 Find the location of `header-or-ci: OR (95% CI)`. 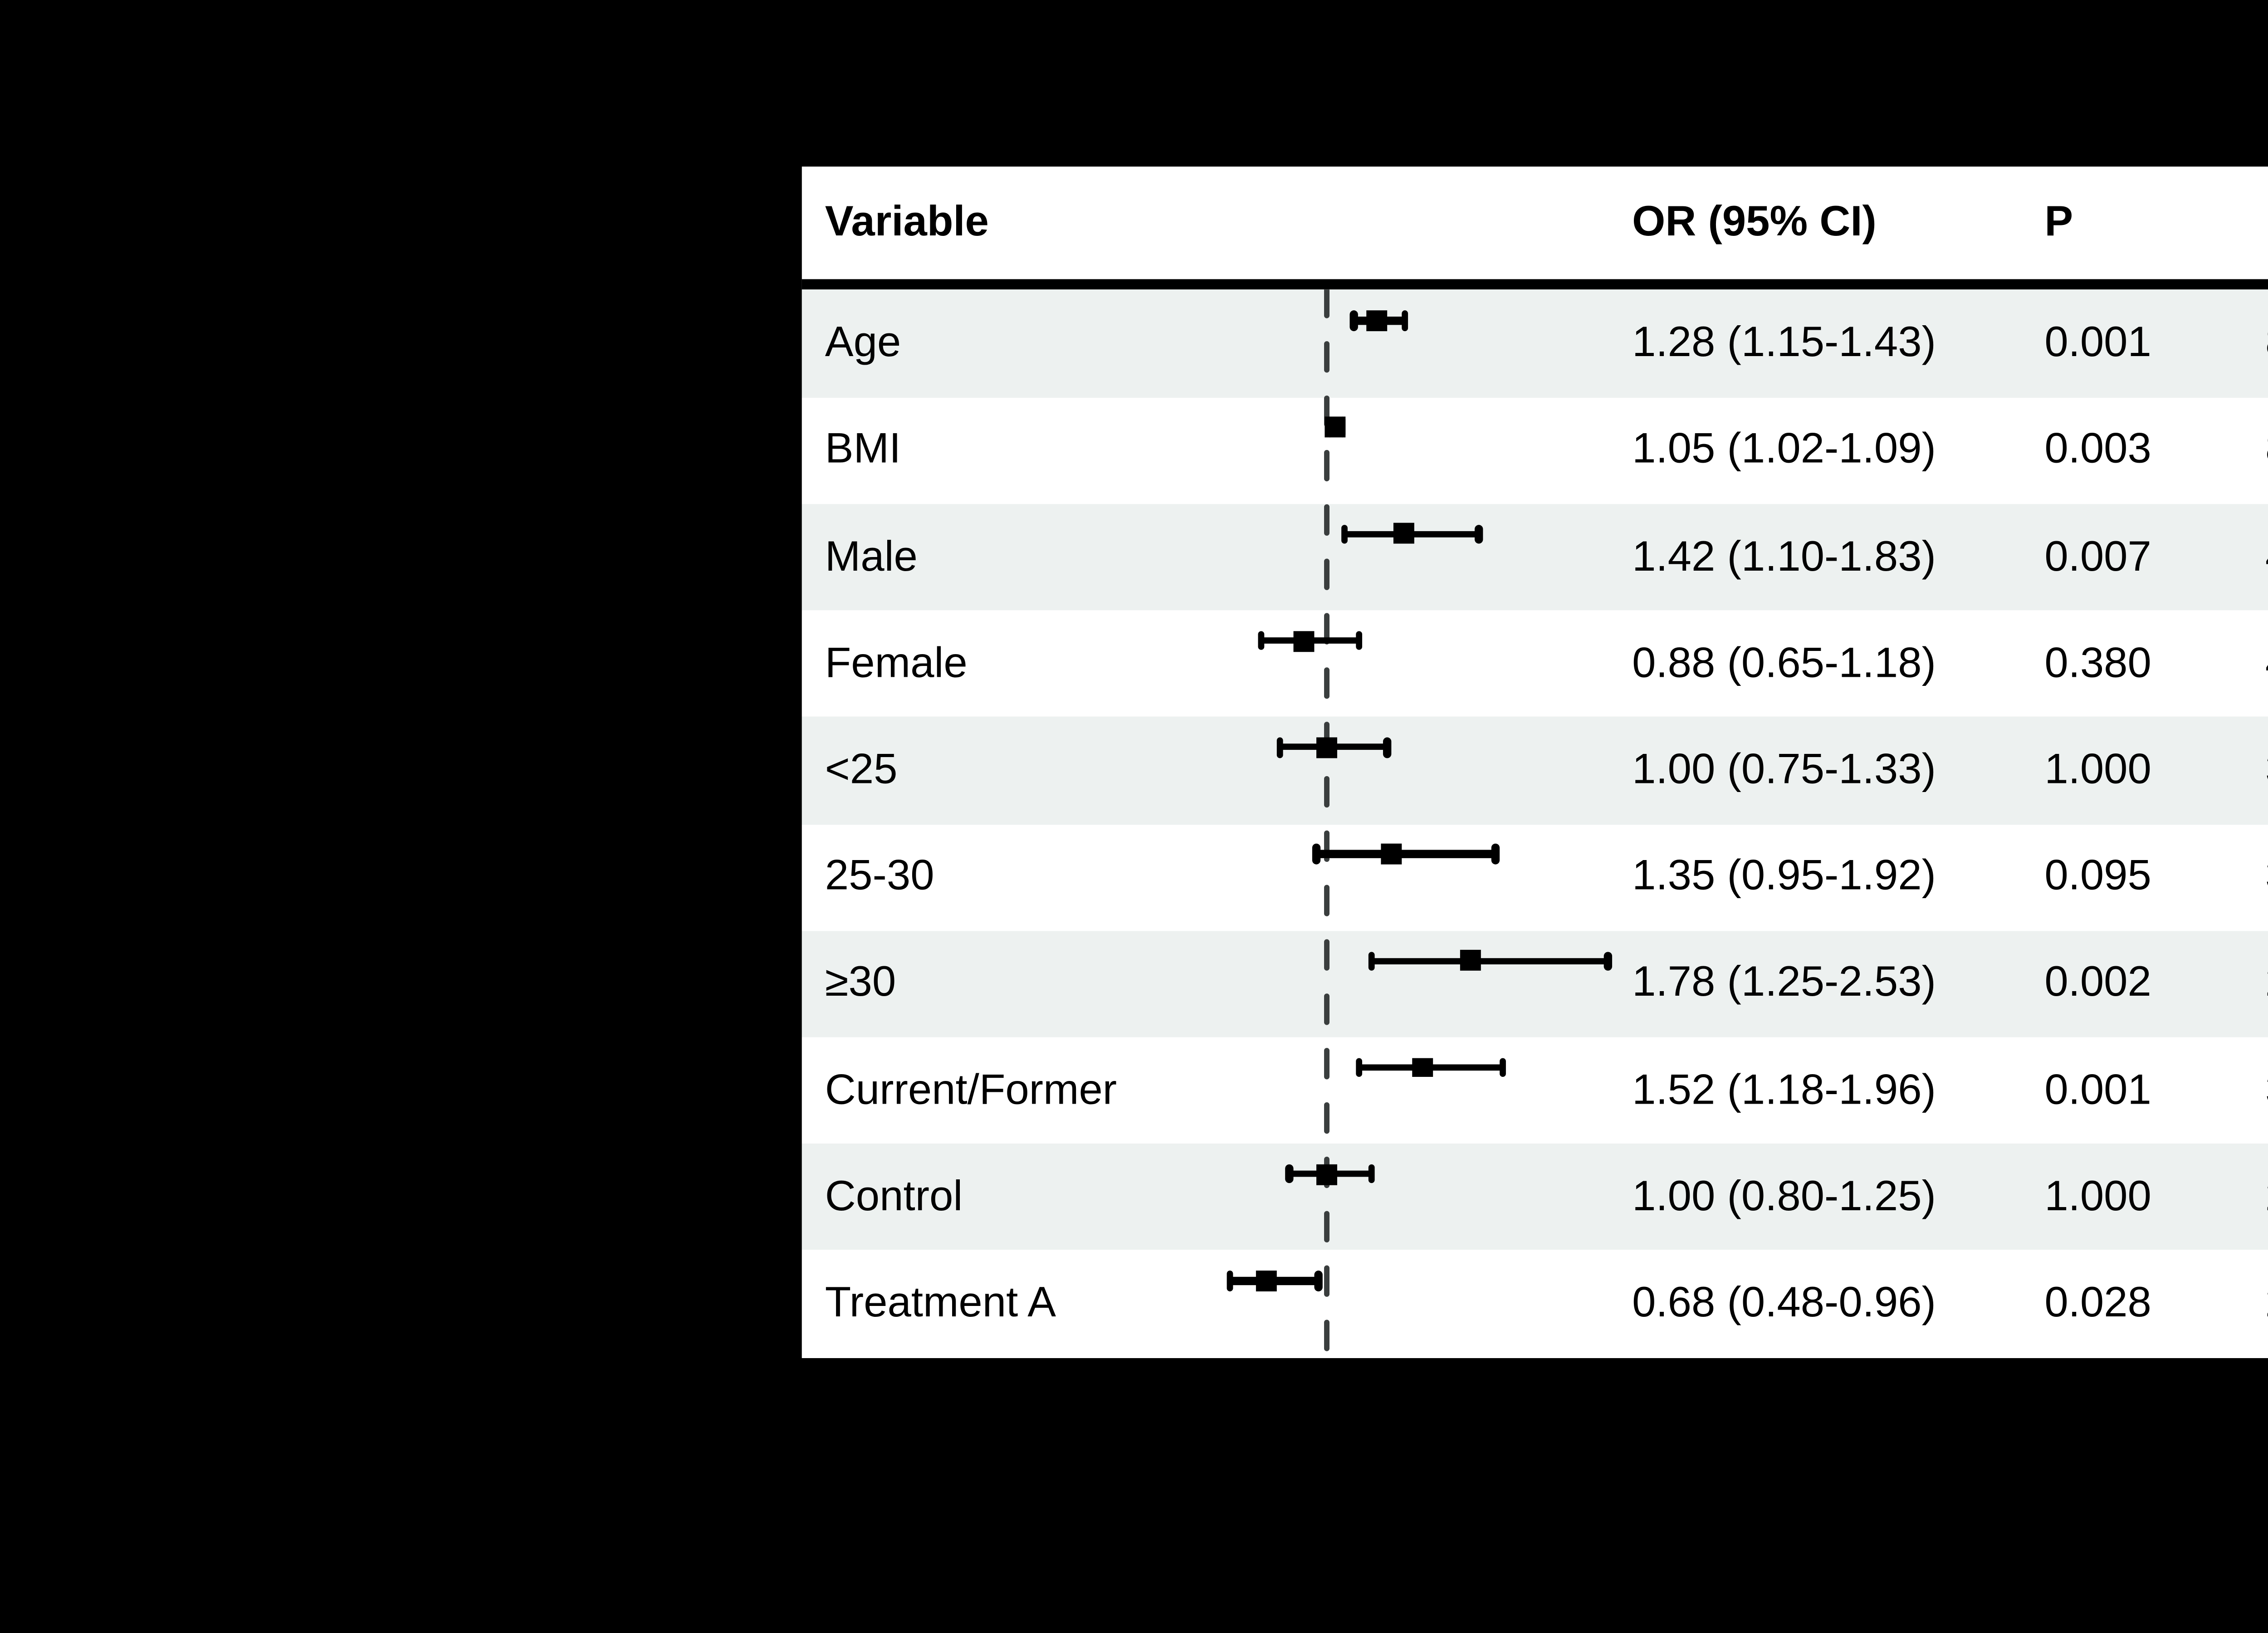

header-or-ci: OR (95% CI) is located at coordinates (1755, 222).